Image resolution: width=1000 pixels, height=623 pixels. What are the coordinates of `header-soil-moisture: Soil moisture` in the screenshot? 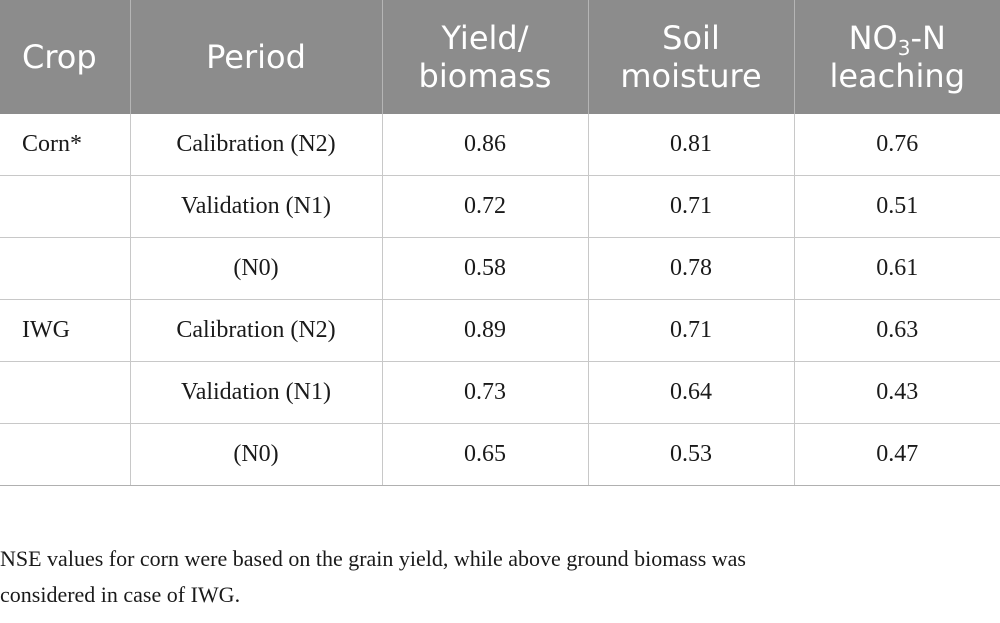 It's located at (690, 57).